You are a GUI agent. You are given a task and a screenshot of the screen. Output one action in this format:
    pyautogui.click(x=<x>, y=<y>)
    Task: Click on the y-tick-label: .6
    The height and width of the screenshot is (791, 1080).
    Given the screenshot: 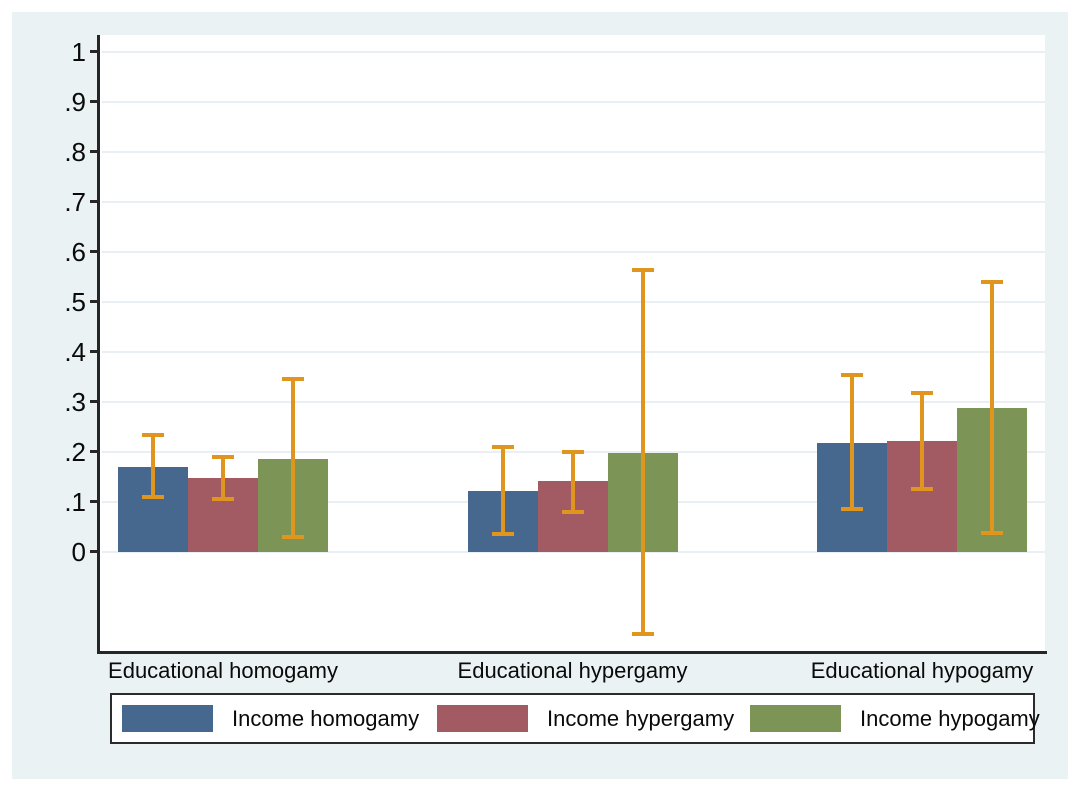 What is the action you would take?
    pyautogui.click(x=75, y=251)
    